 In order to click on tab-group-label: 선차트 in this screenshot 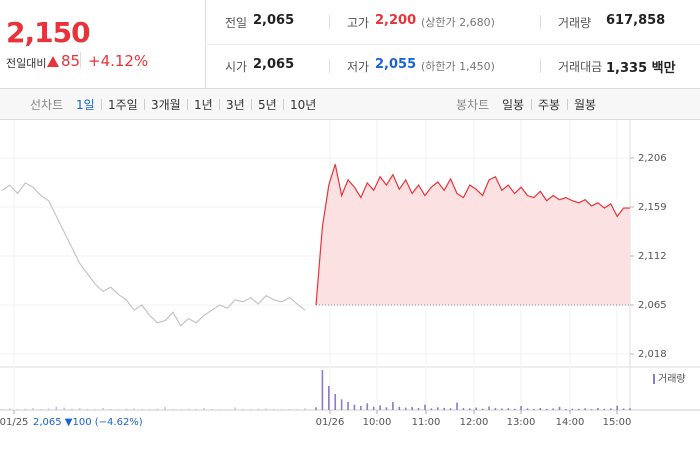, I will do `click(47, 105)`.